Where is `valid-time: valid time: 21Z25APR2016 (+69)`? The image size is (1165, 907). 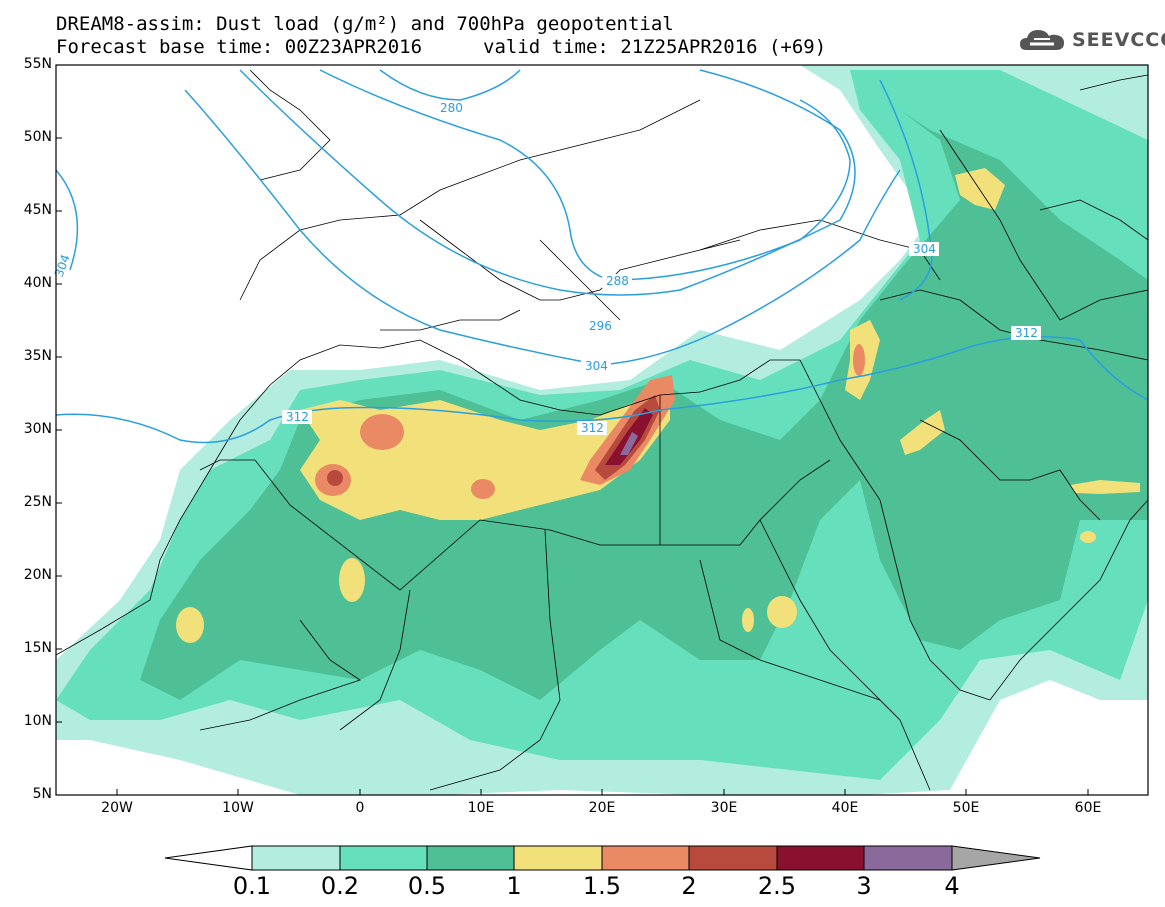 valid-time: valid time: 21Z25APR2016 (+69) is located at coordinates (655, 47).